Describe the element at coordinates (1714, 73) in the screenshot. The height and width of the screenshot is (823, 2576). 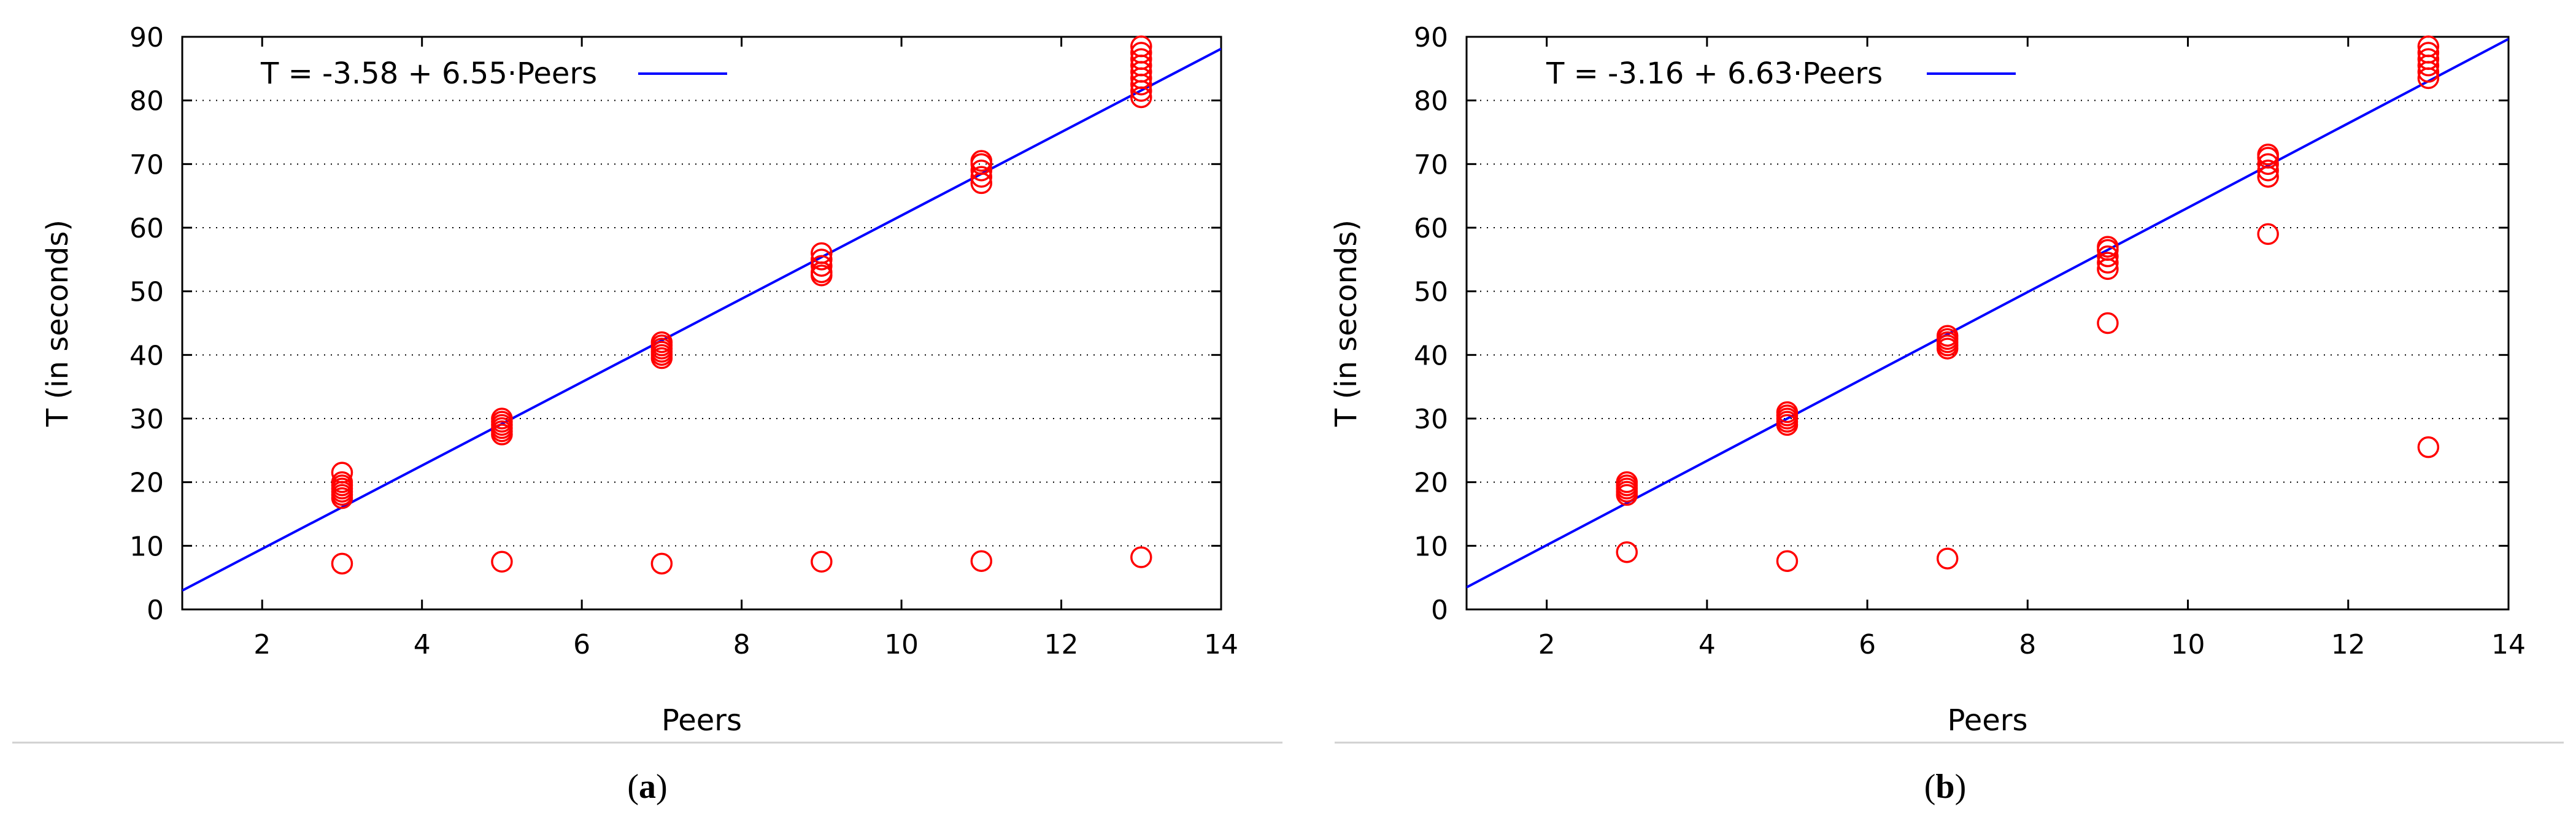
I see `legend-label: T = -3.16 + 6.63·Peers` at that location.